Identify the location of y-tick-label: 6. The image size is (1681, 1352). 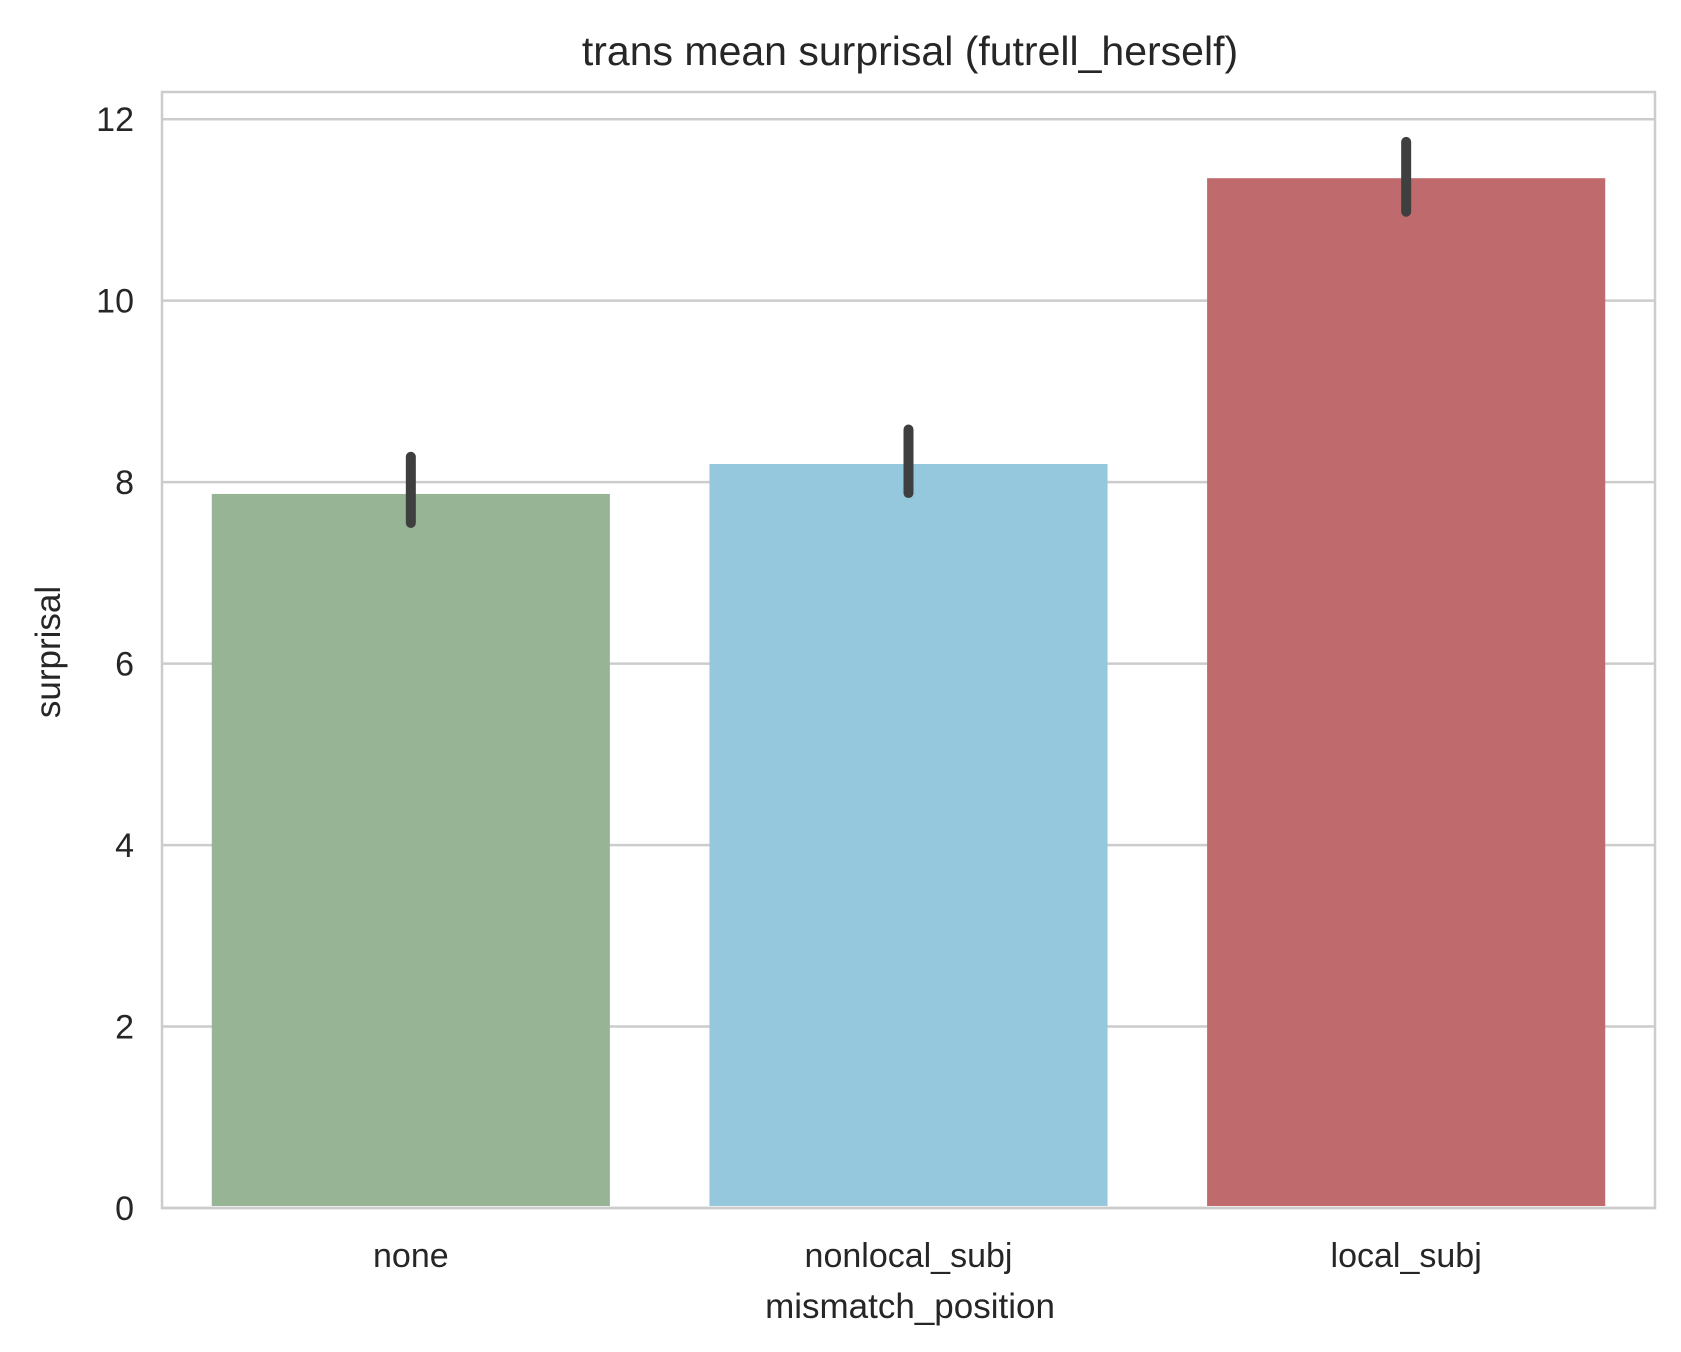
(124, 665).